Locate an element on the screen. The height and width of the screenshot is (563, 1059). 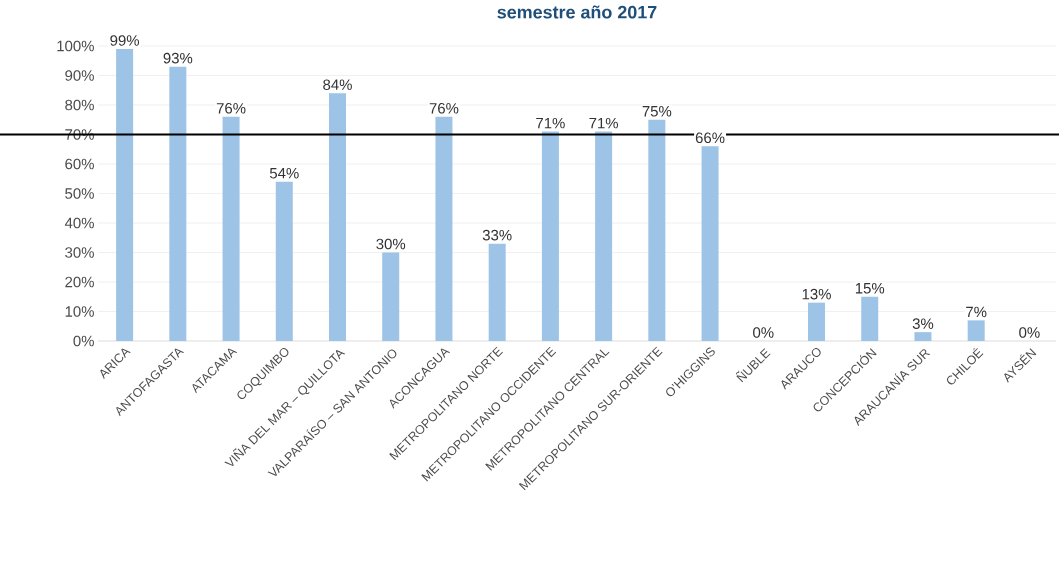
data-label: 75% is located at coordinates (657, 111).